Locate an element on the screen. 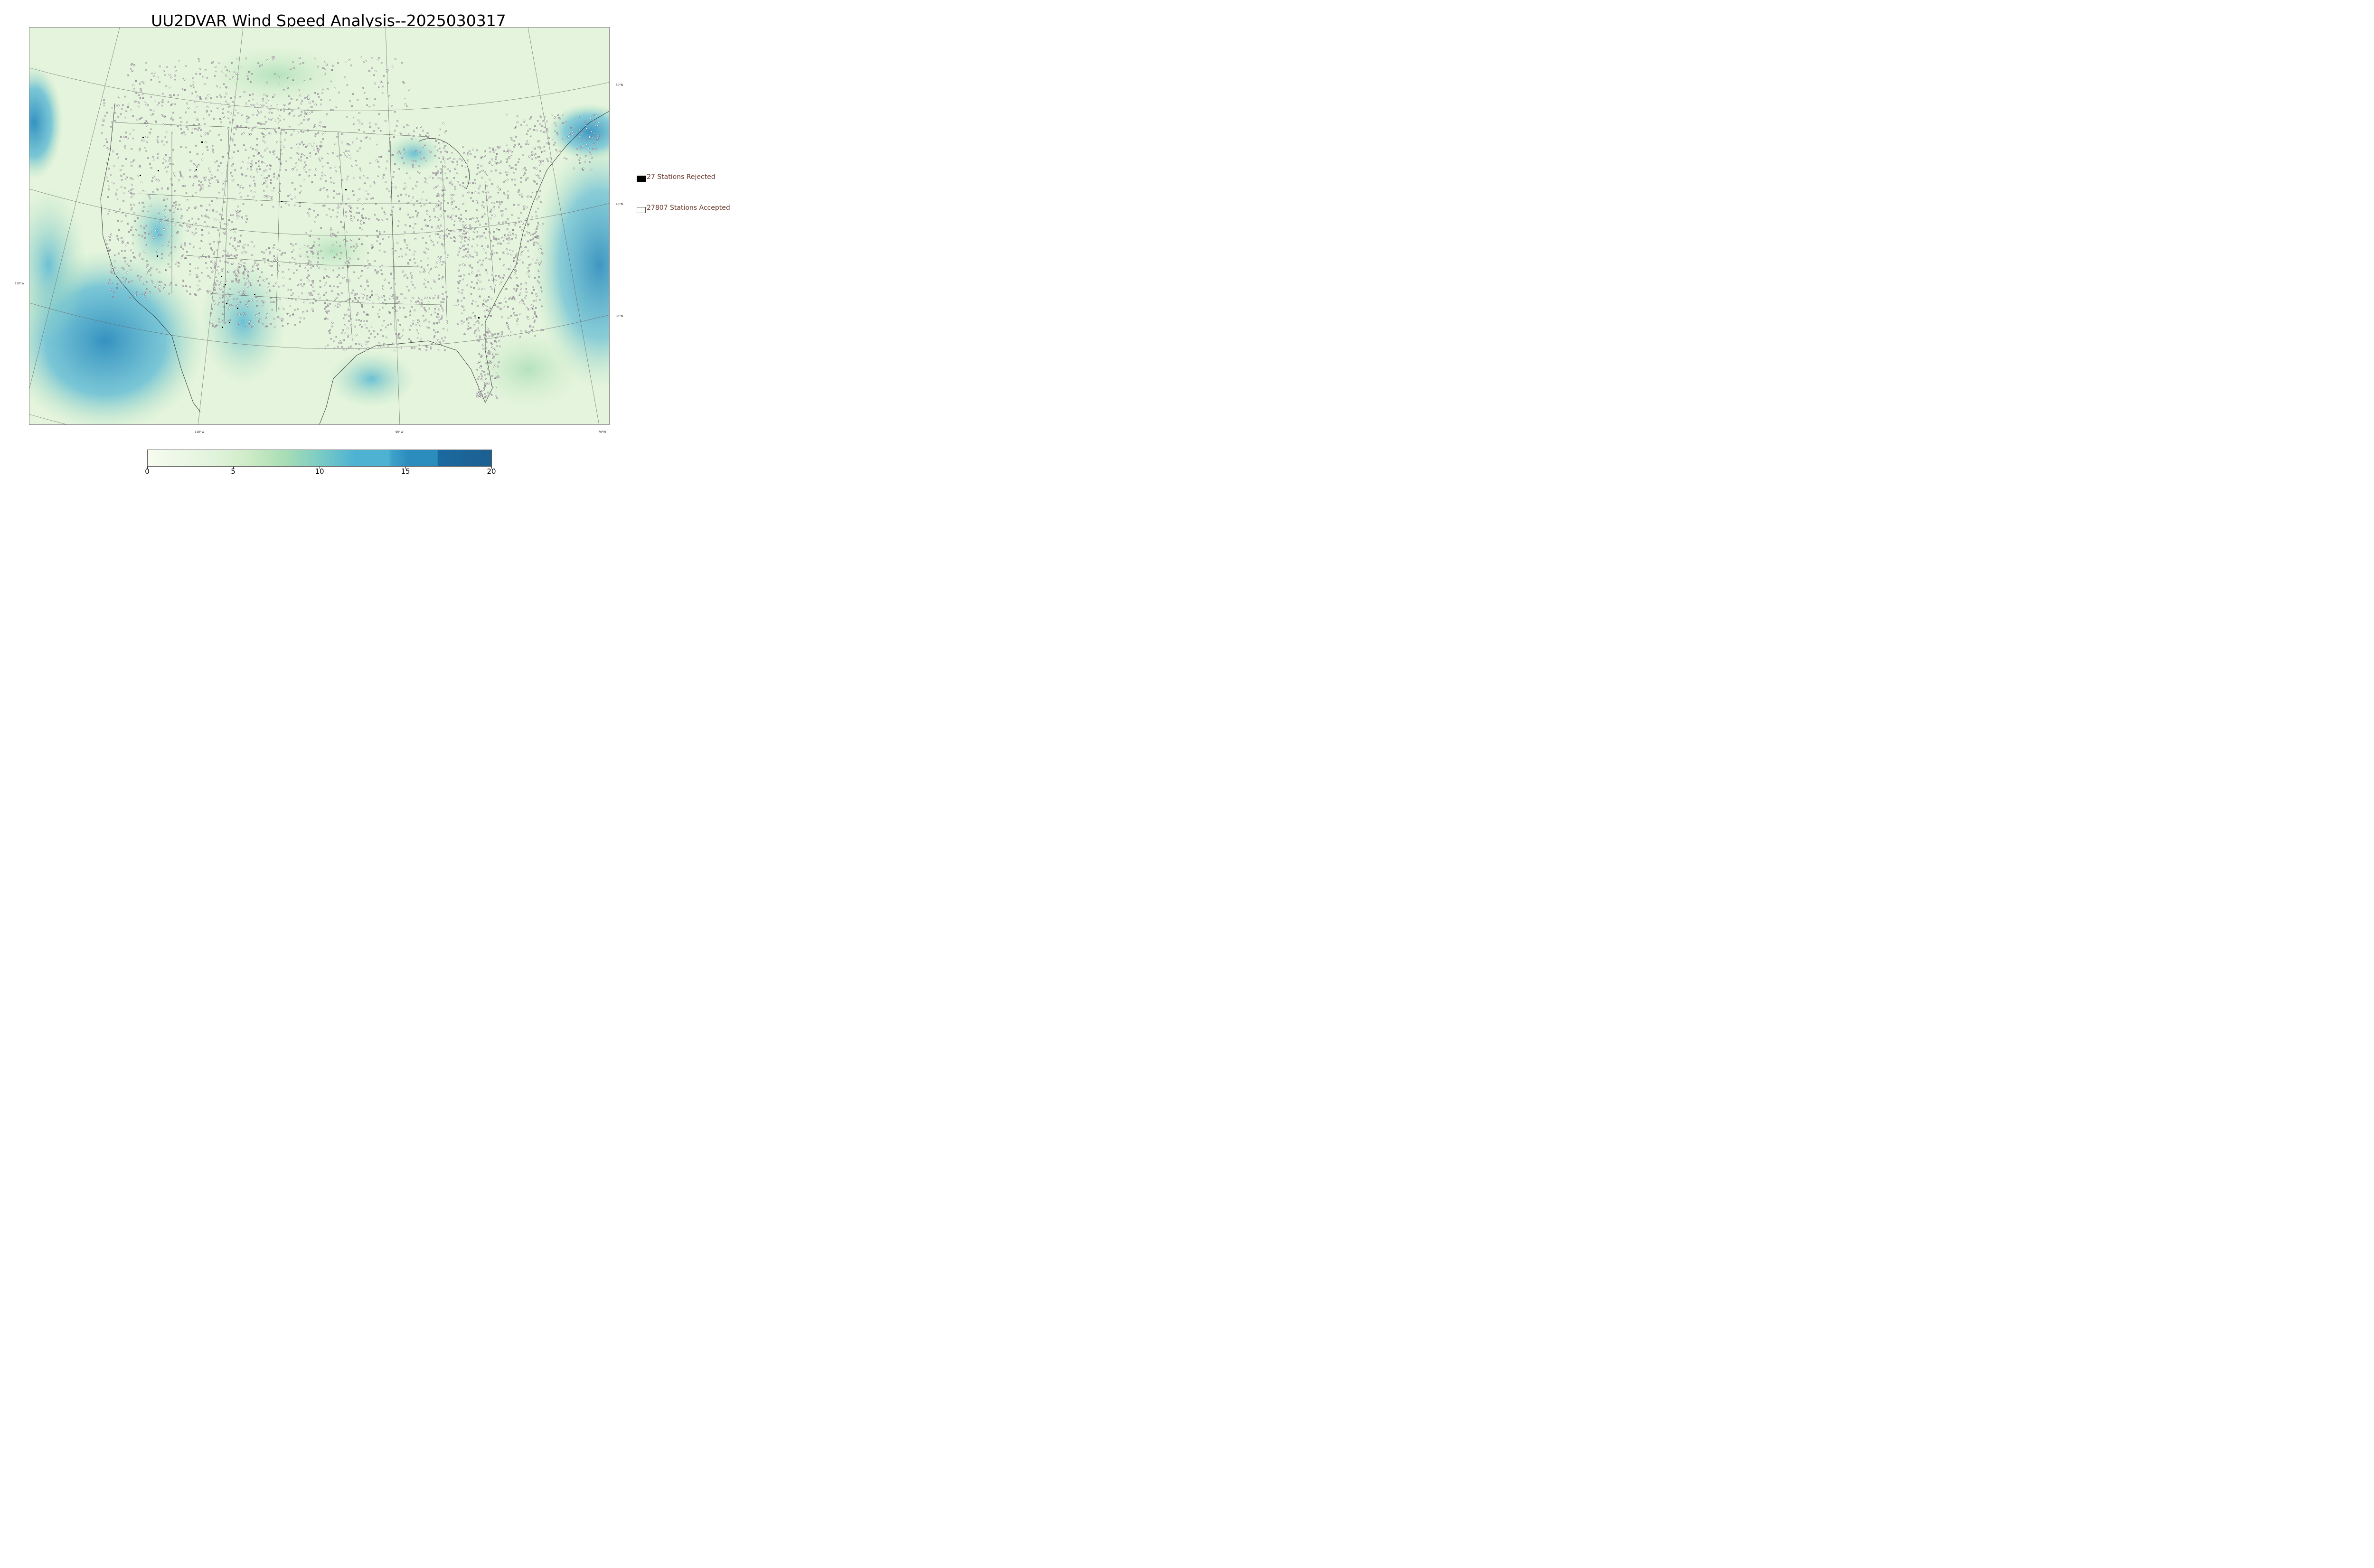  wind-speed-colorbar is located at coordinates (319, 458).